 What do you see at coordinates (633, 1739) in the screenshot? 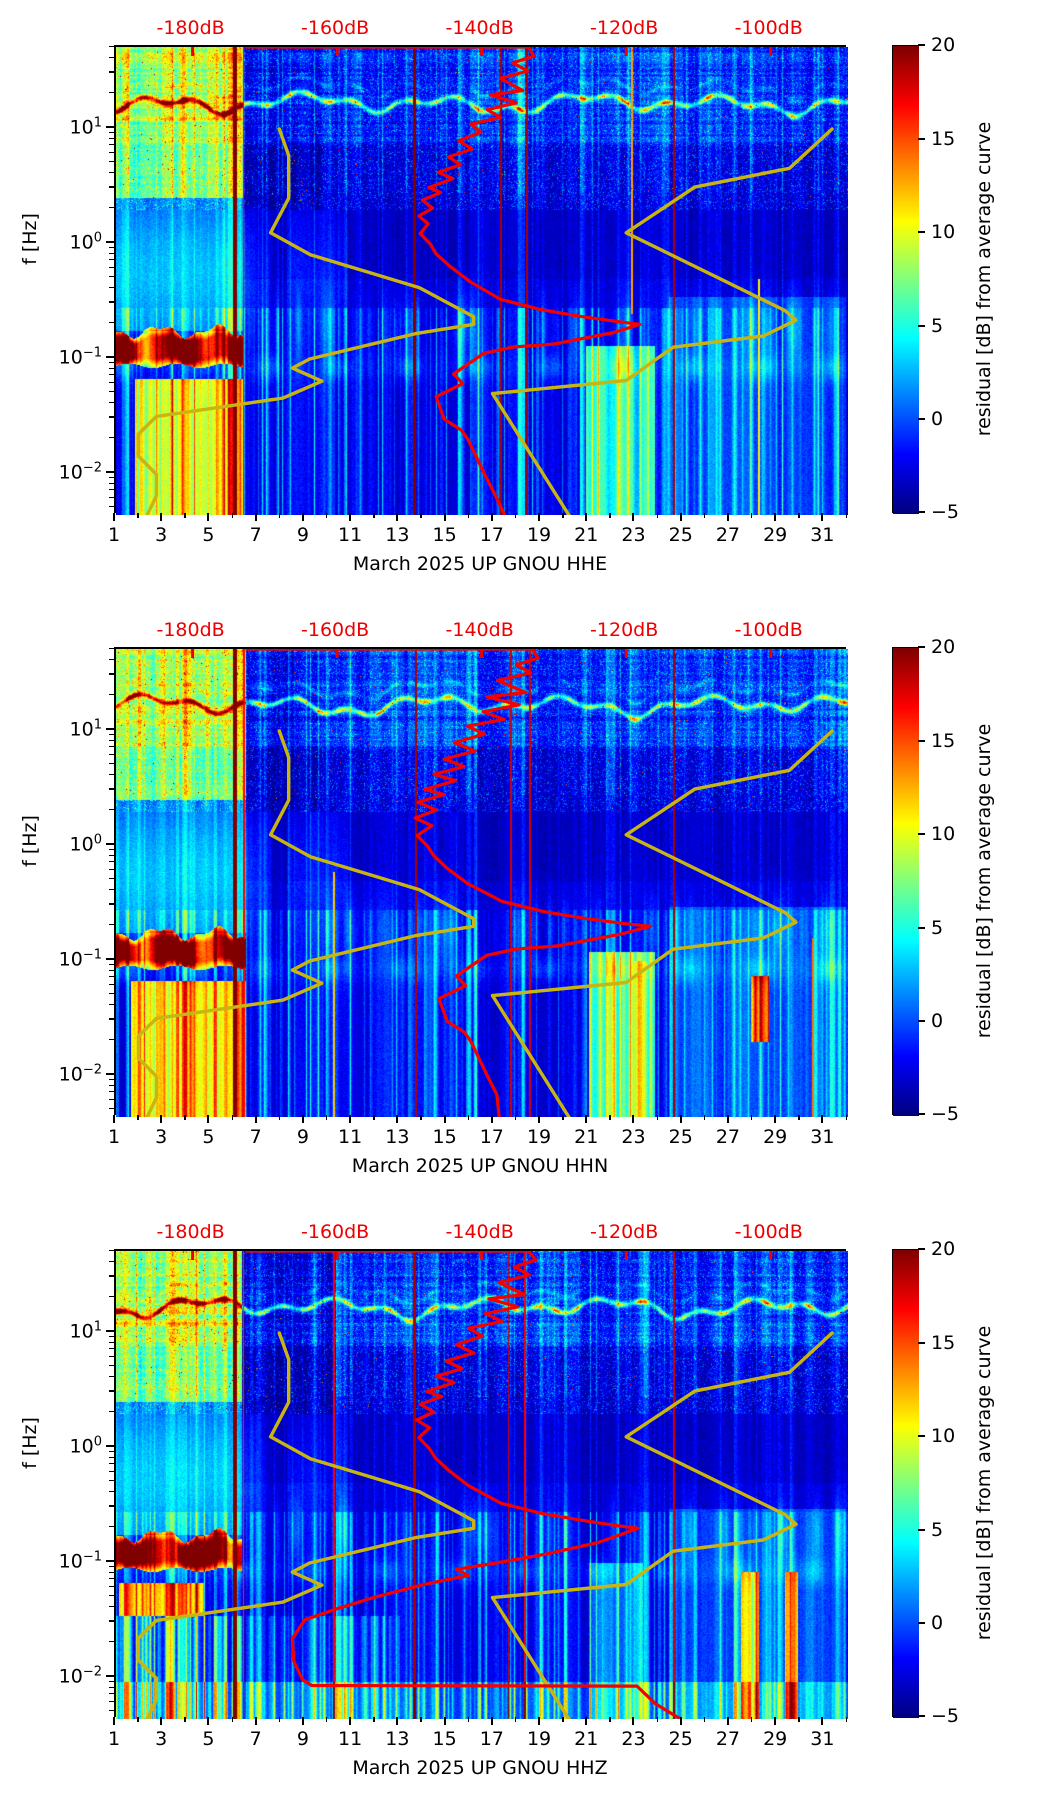
I see `x-tick-label: 23` at bounding box center [633, 1739].